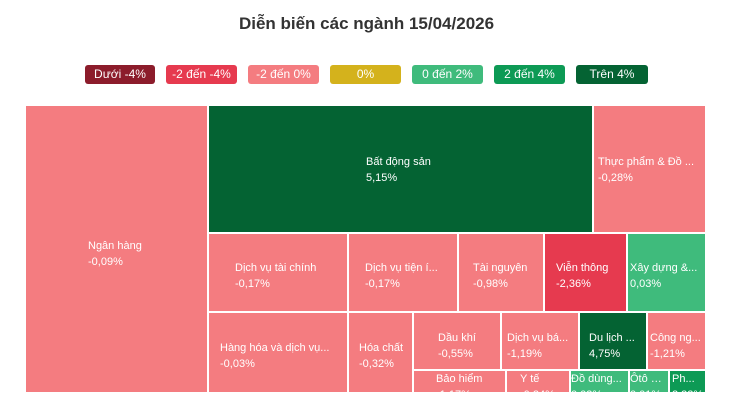 The width and height of the screenshot is (733, 418). I want to click on treemap-tile: Dịch vụ tài chính -0,17%, so click(278, 272).